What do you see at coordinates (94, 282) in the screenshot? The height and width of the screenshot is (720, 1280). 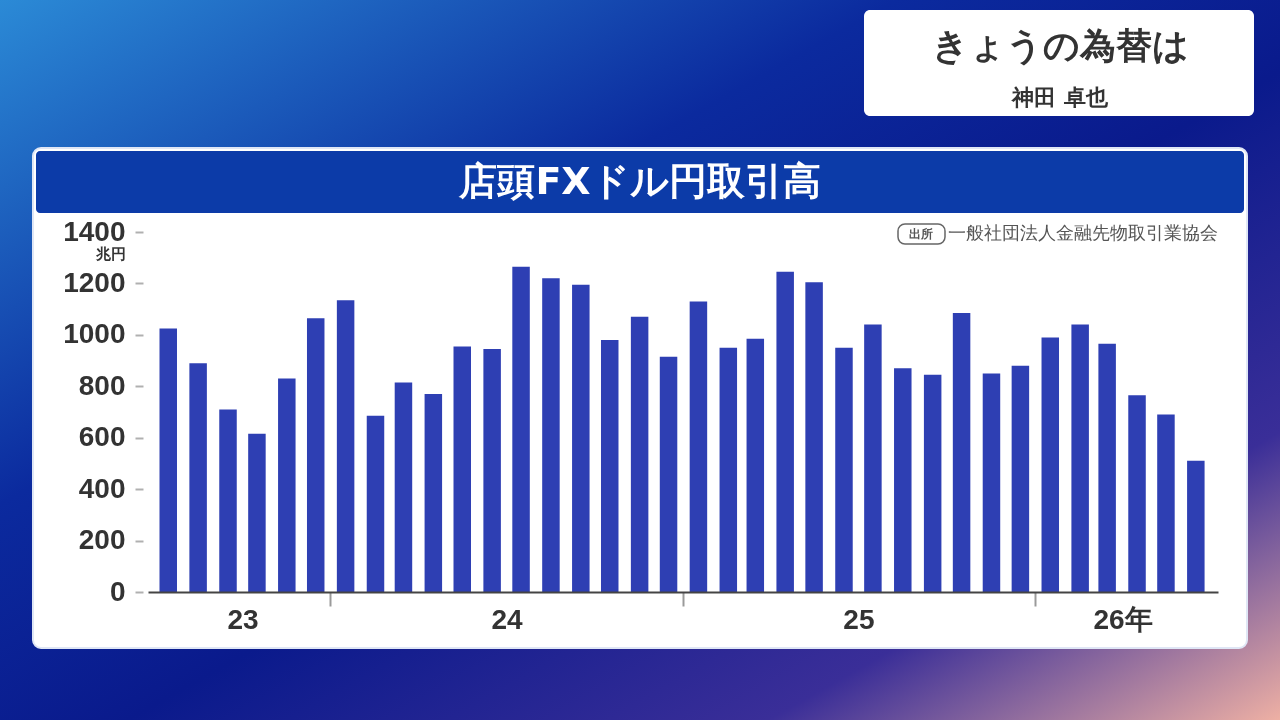 I see `y-tick-label: 1200` at bounding box center [94, 282].